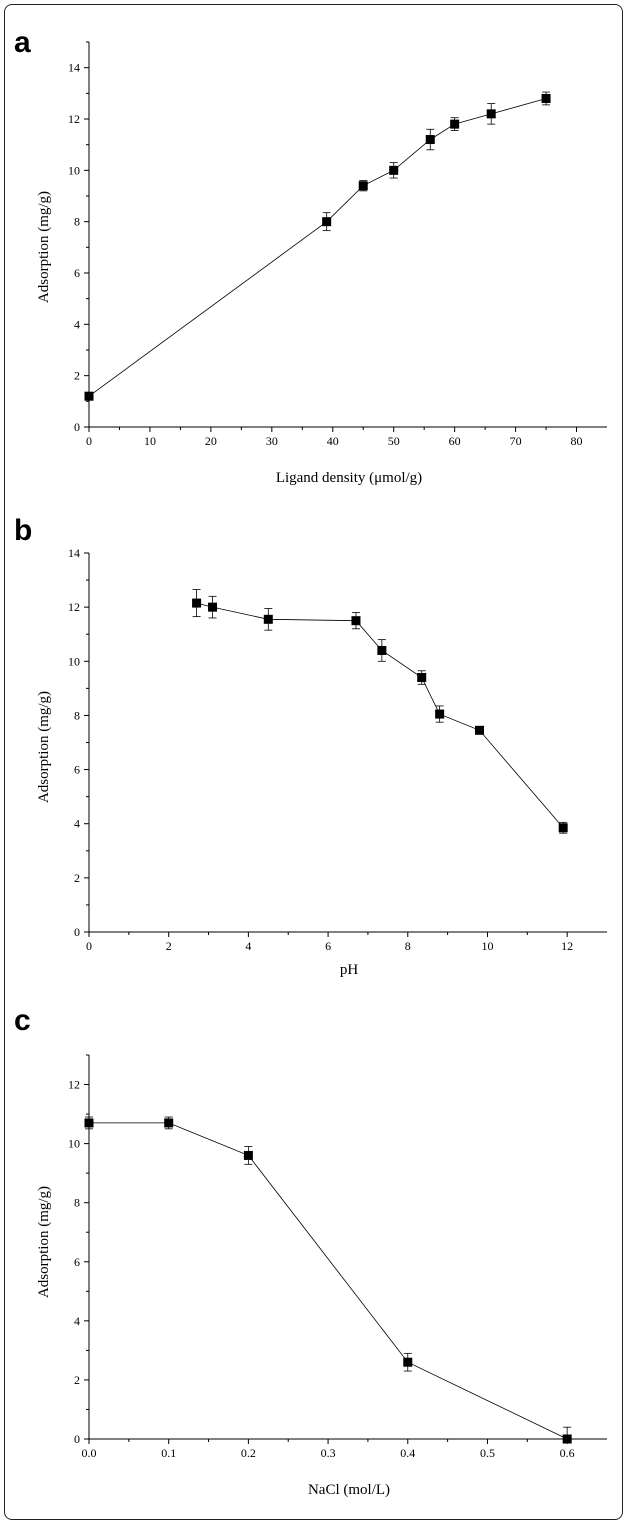 This screenshot has height=1526, width=629. I want to click on panel-label-b: b, so click(23, 530).